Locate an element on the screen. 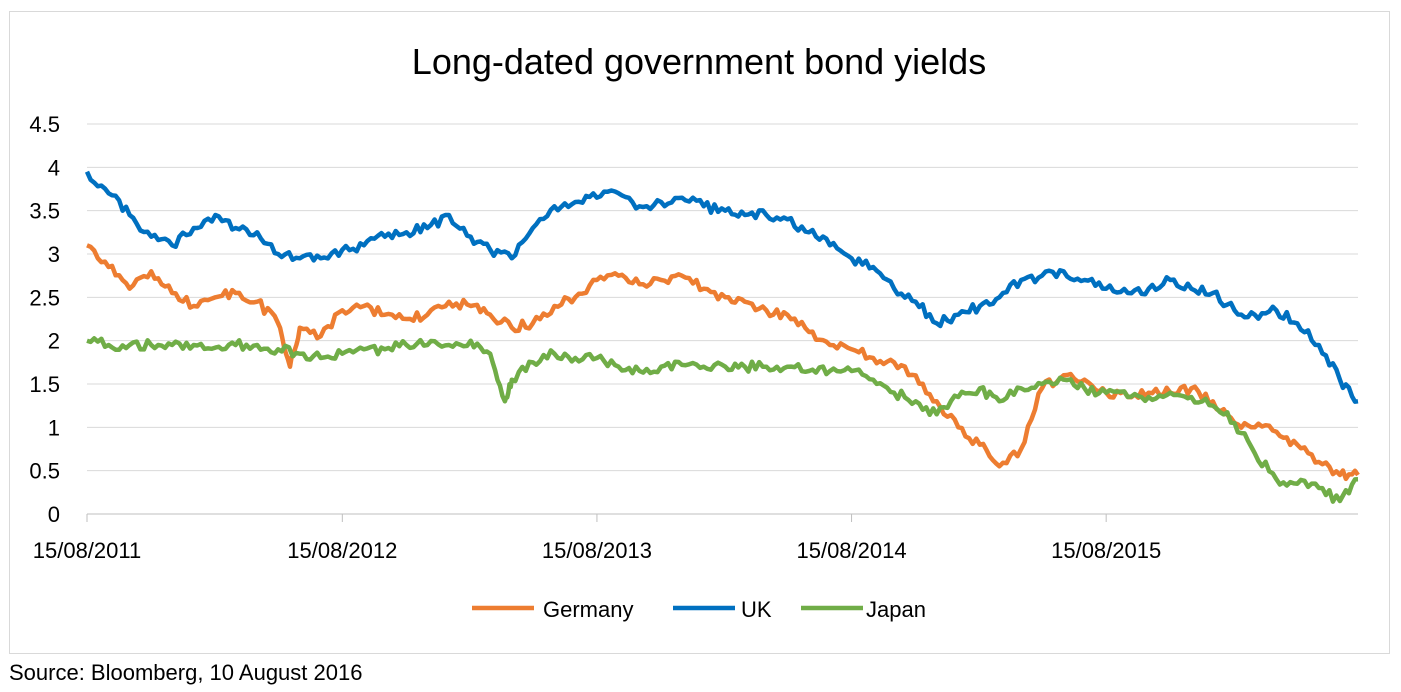 The width and height of the screenshot is (1401, 692). x-tick-label: 15/08/2012 is located at coordinates (342, 550).